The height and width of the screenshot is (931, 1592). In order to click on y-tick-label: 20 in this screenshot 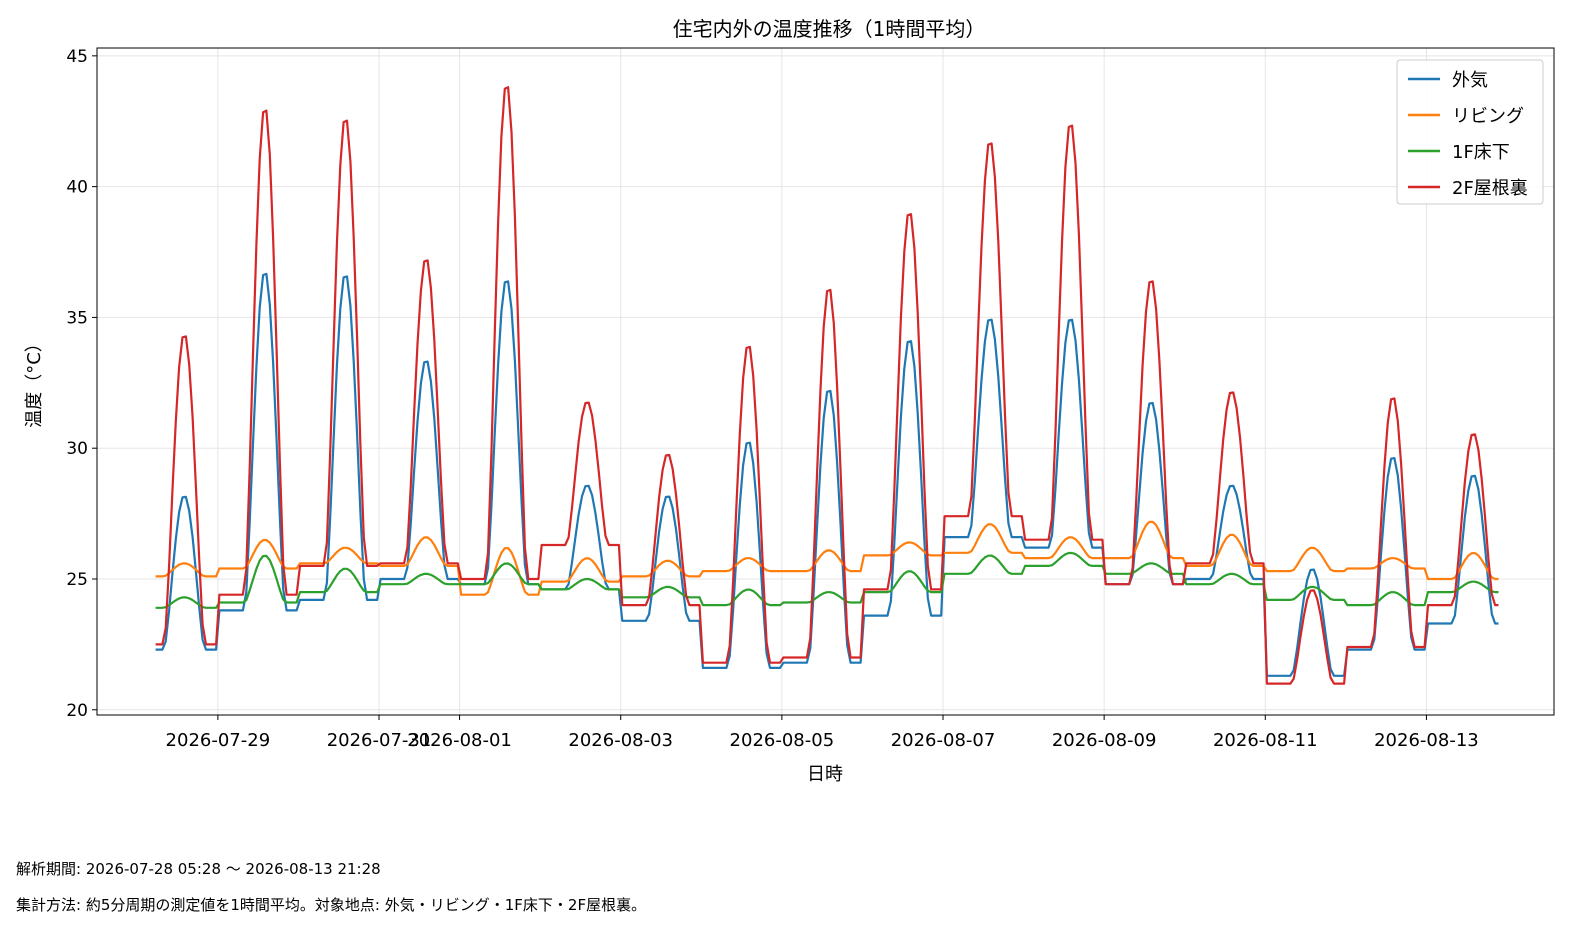, I will do `click(77, 711)`.